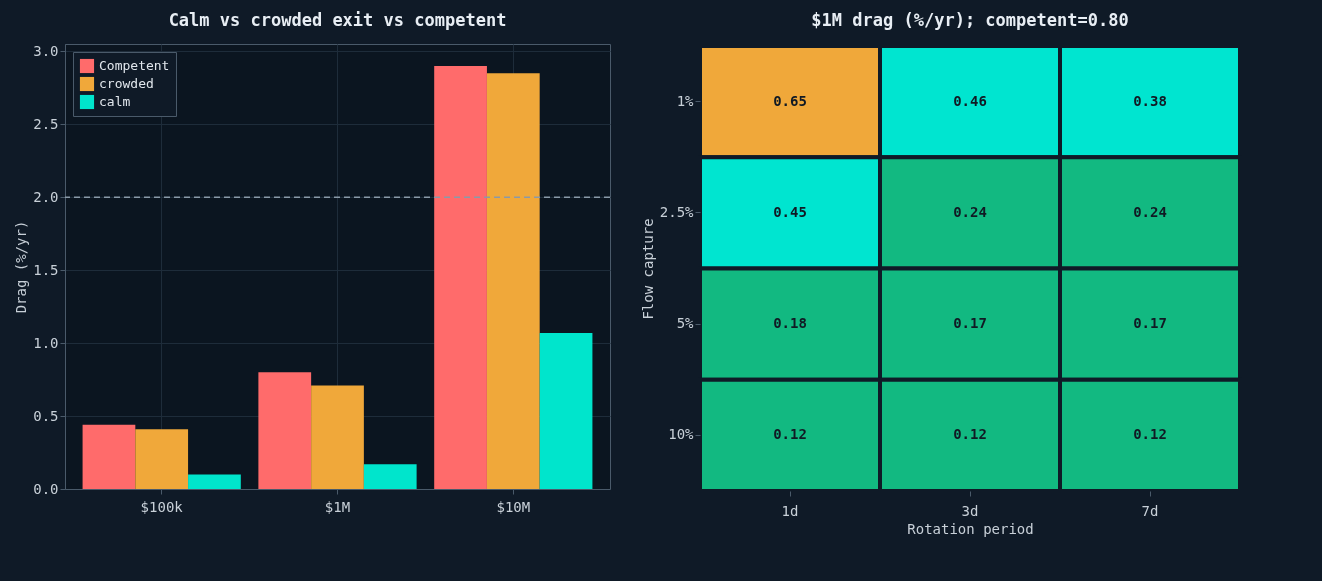 This screenshot has width=1322, height=581. What do you see at coordinates (790, 510) in the screenshot?
I see `x-tick-label: 1d` at bounding box center [790, 510].